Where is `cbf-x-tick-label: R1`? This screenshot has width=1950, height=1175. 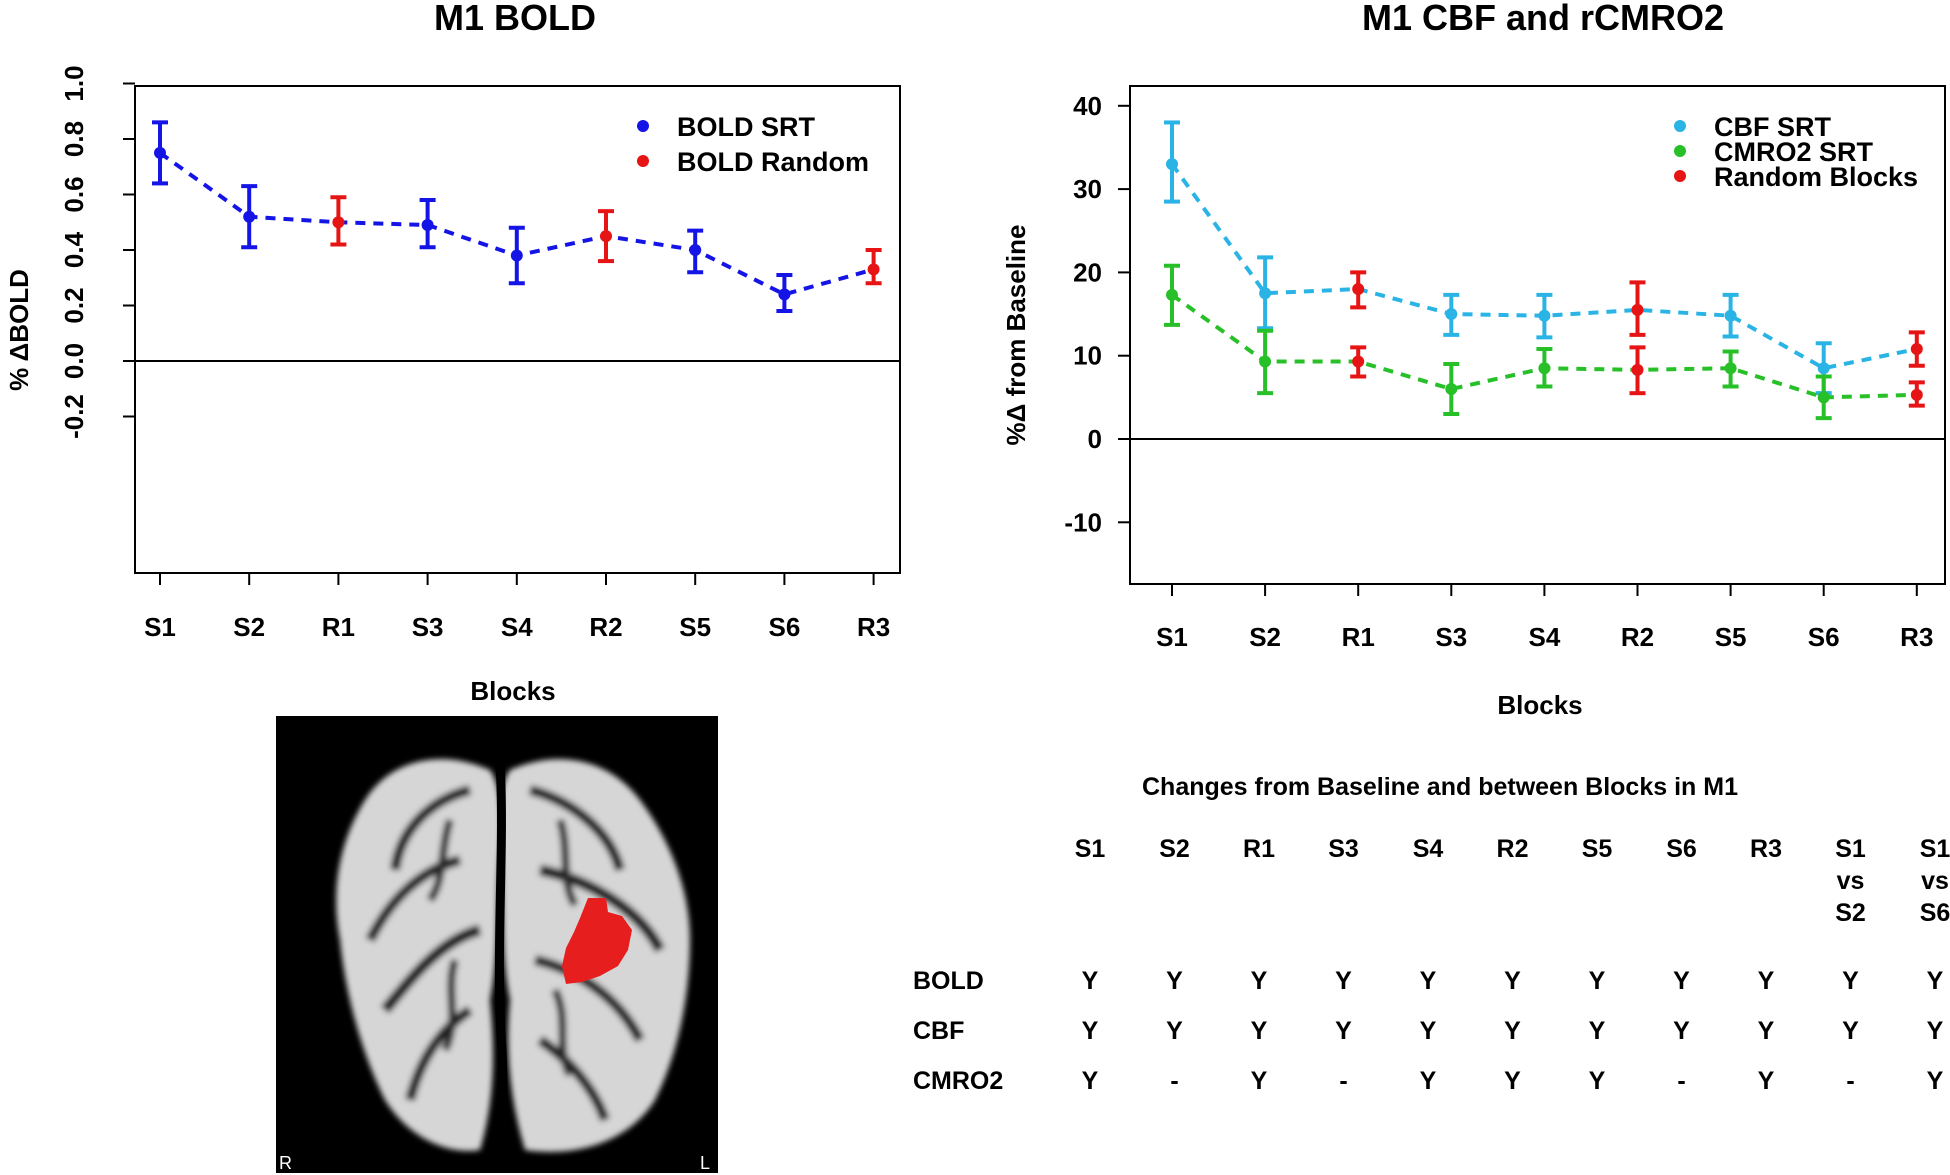
cbf-x-tick-label: R1 is located at coordinates (1358, 637).